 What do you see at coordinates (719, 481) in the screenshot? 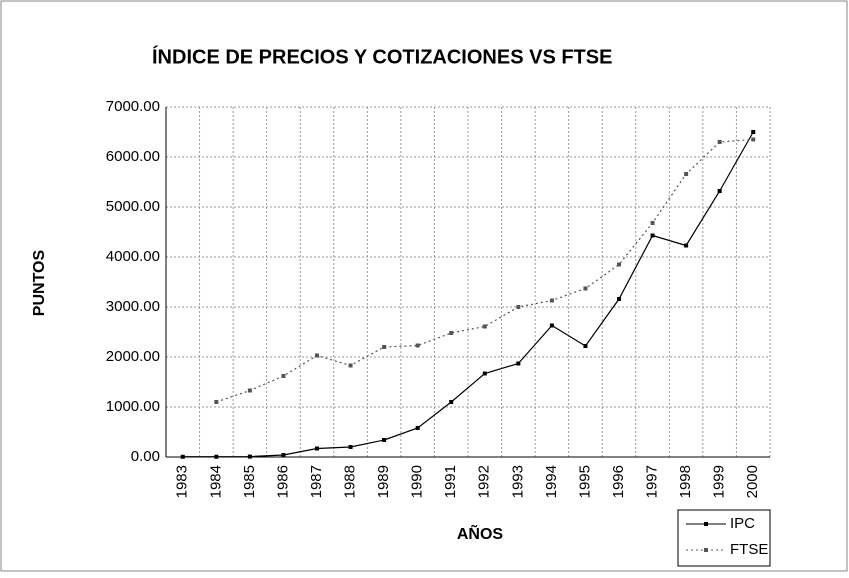
I see `x-tick-label: 1999` at bounding box center [719, 481].